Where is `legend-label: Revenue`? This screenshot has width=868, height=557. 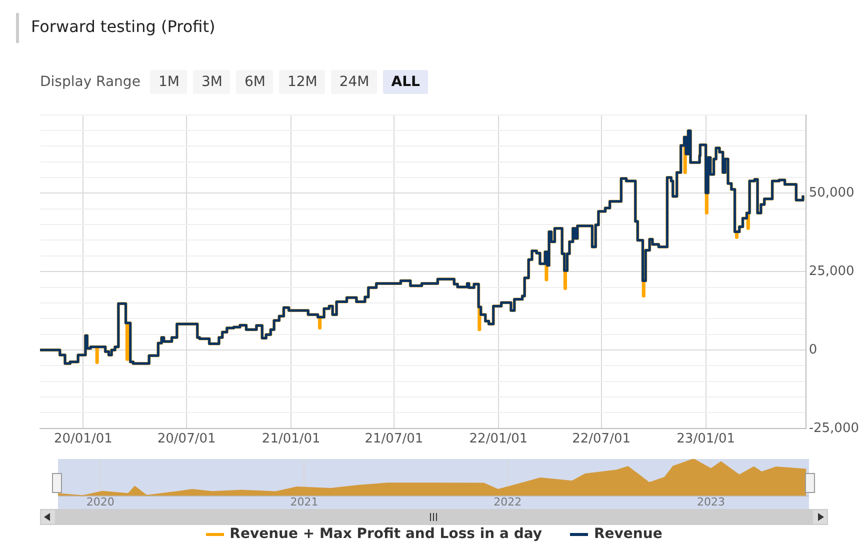 legend-label: Revenue is located at coordinates (628, 534).